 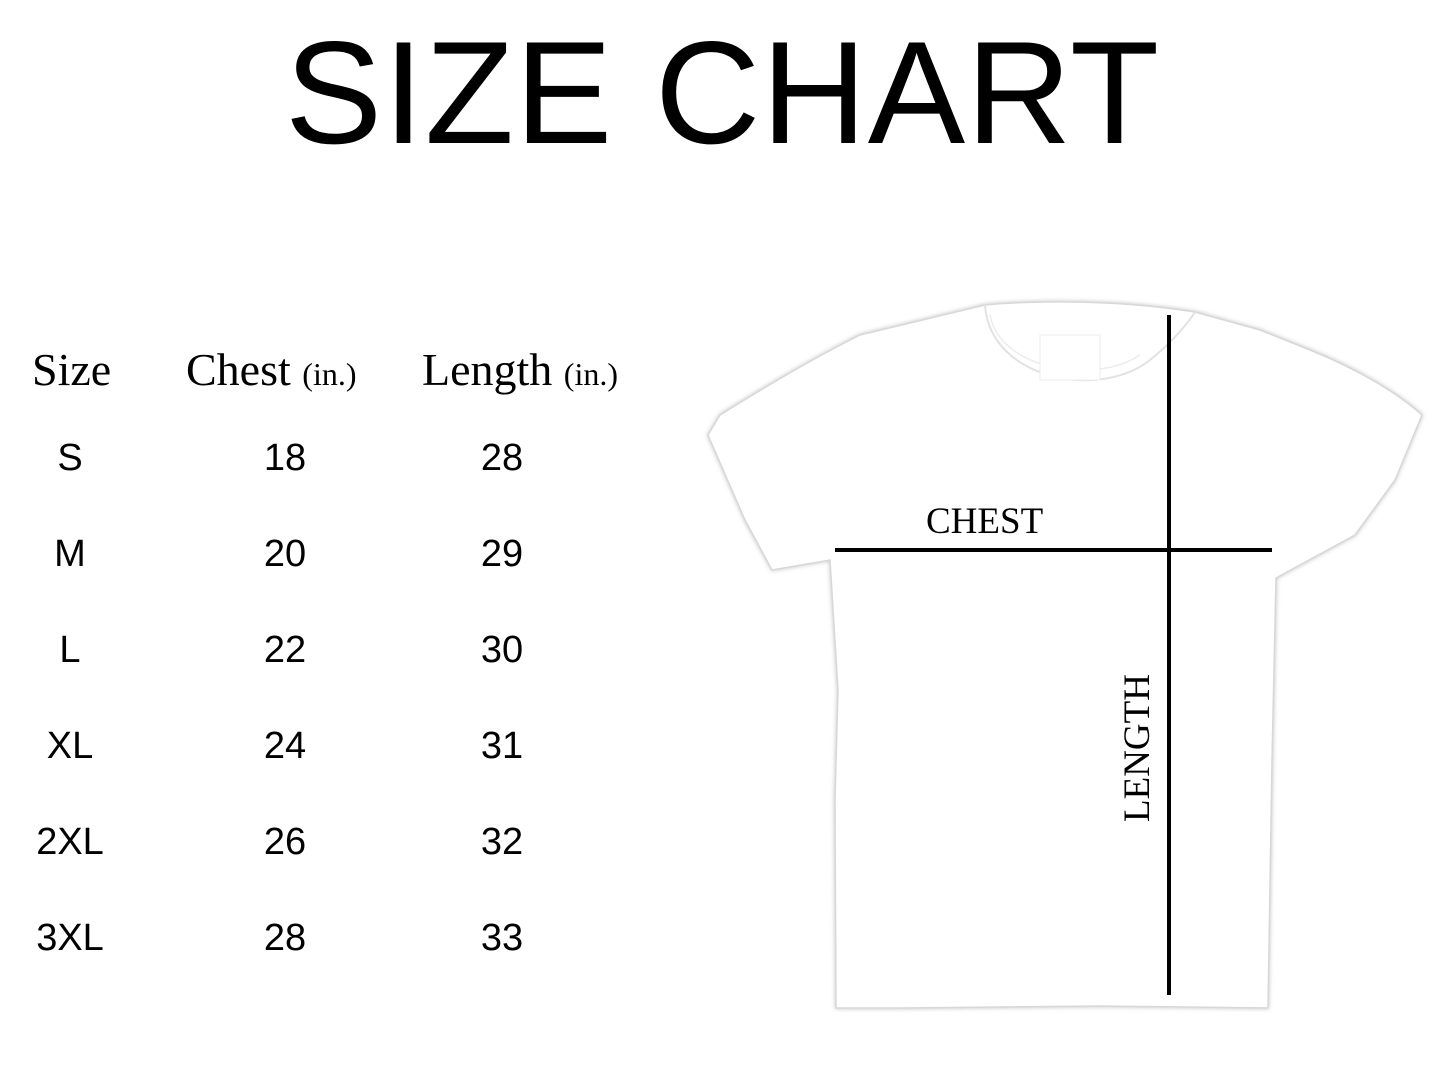 I want to click on header-size: Size, so click(x=71, y=370).